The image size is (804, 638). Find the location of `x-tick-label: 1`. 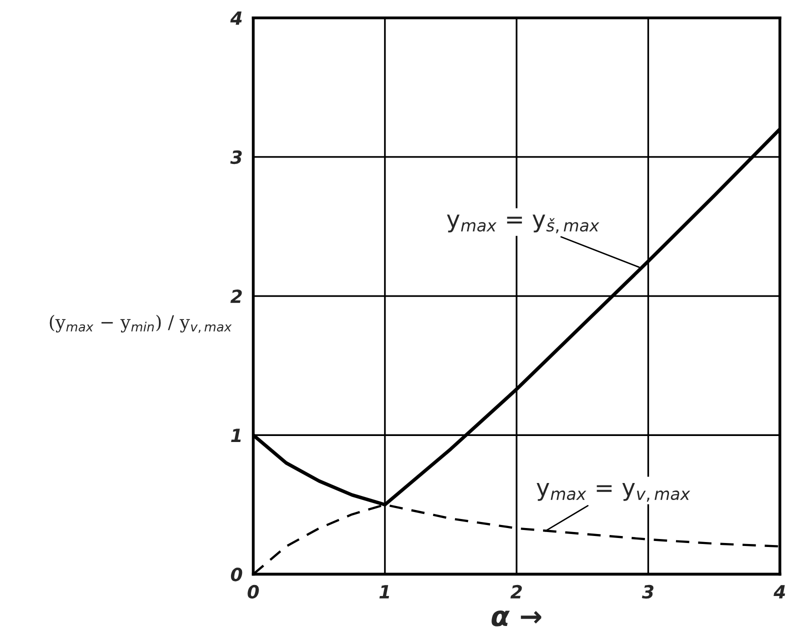

x-tick-label: 1 is located at coordinates (384, 591).